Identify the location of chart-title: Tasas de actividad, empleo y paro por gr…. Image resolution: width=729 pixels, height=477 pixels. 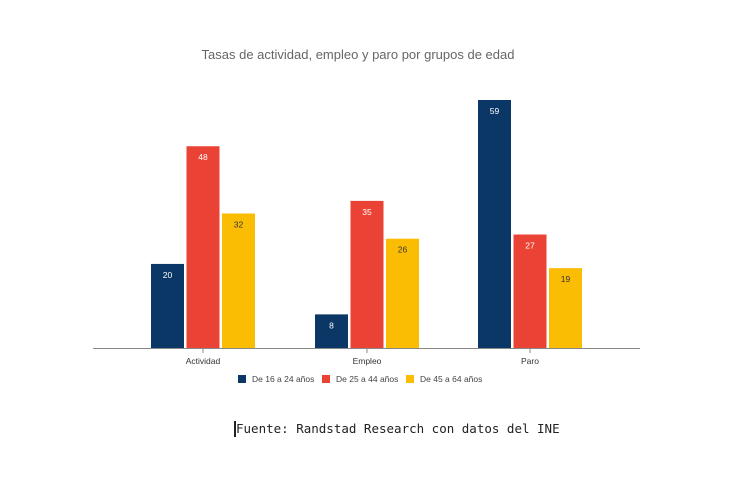
(358, 54).